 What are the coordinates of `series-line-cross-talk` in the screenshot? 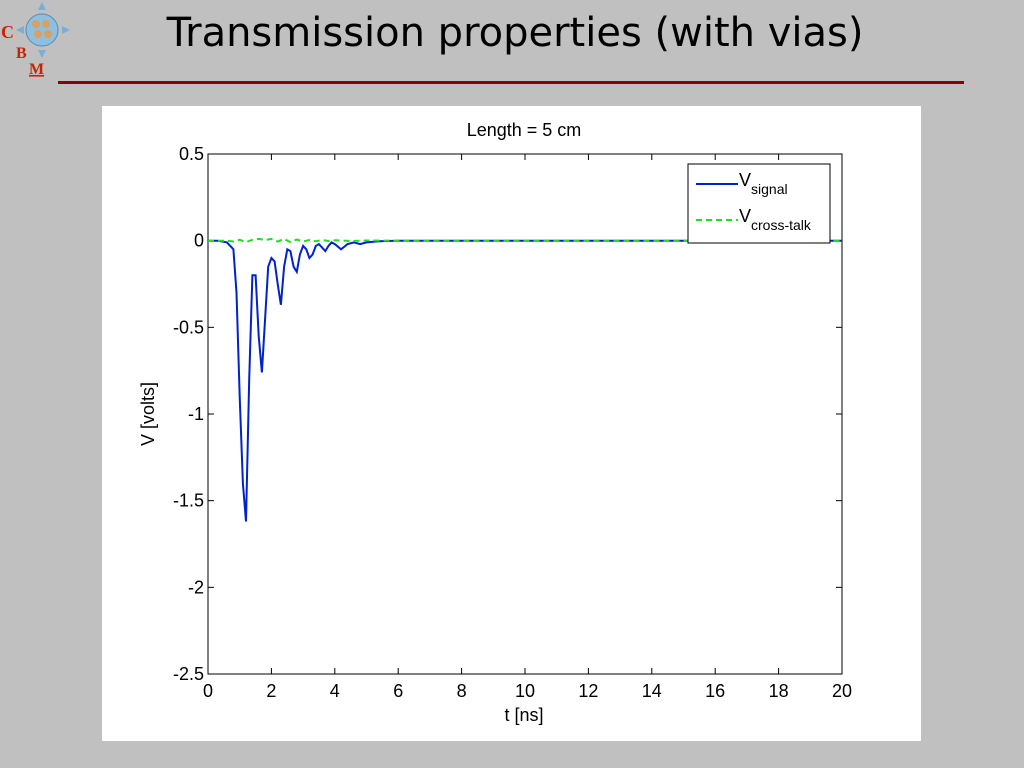 It's located at (525, 240).